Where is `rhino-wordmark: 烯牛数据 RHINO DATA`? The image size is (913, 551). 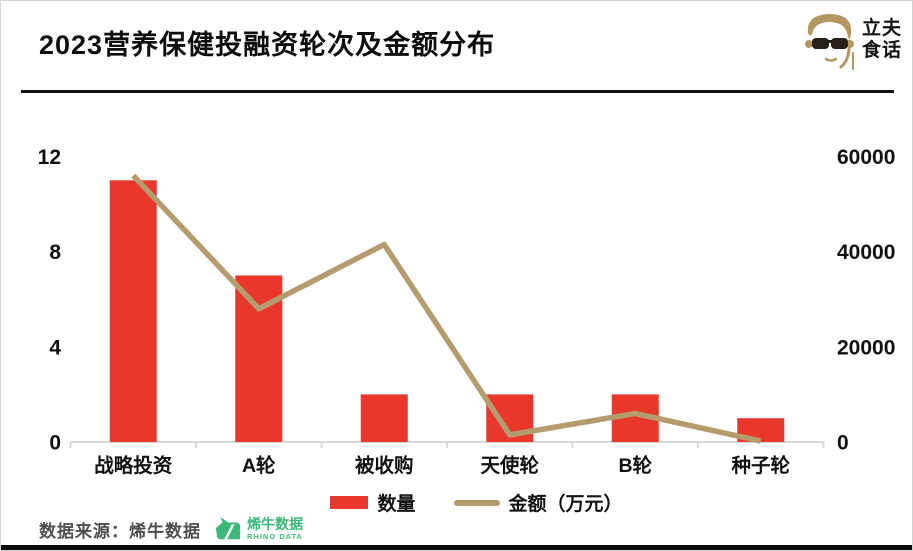 rhino-wordmark: 烯牛数据 RHINO DATA is located at coordinates (275, 529).